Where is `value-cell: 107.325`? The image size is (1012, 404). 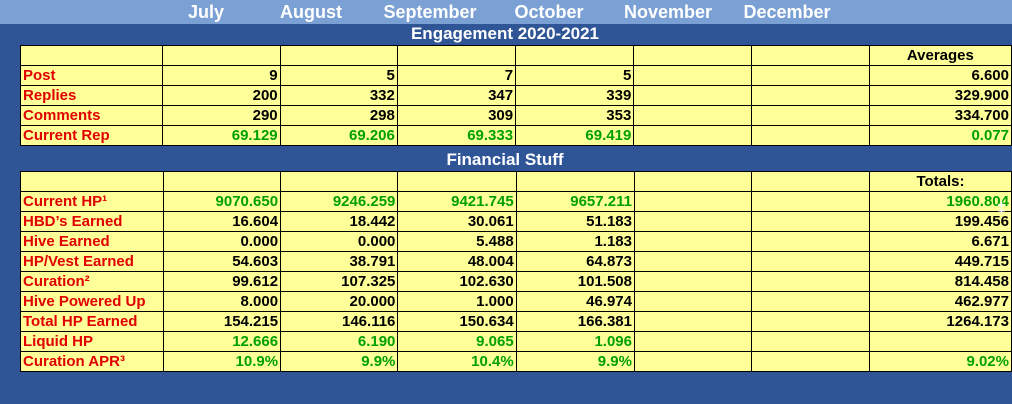 value-cell: 107.325 is located at coordinates (339, 281).